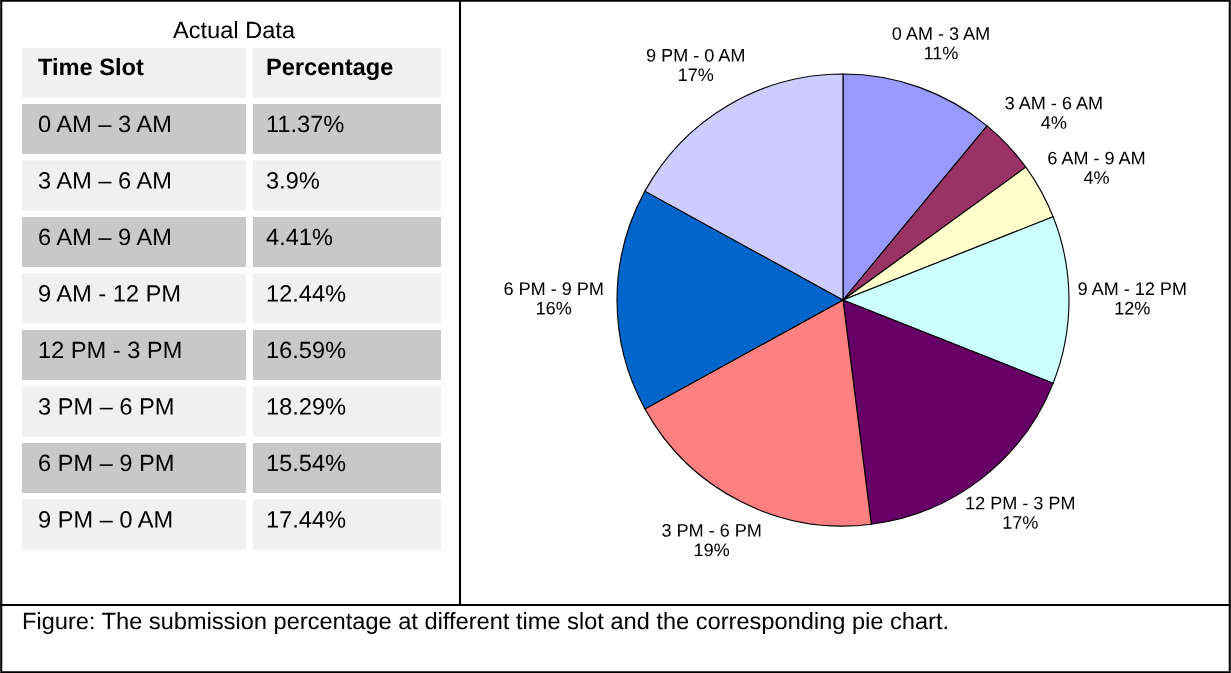 The width and height of the screenshot is (1231, 673). I want to click on text: 12.44%, so click(306, 293).